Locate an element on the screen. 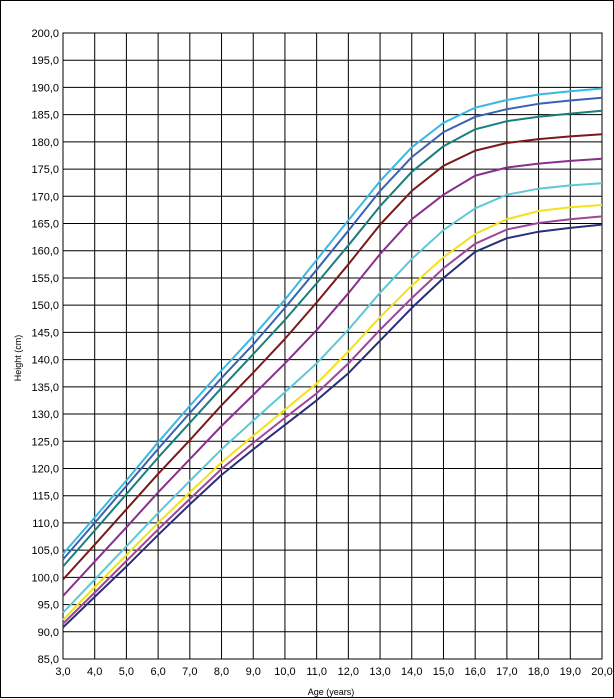 The width and height of the screenshot is (614, 699). y-tick-label: 170,0 is located at coordinates (45, 197).